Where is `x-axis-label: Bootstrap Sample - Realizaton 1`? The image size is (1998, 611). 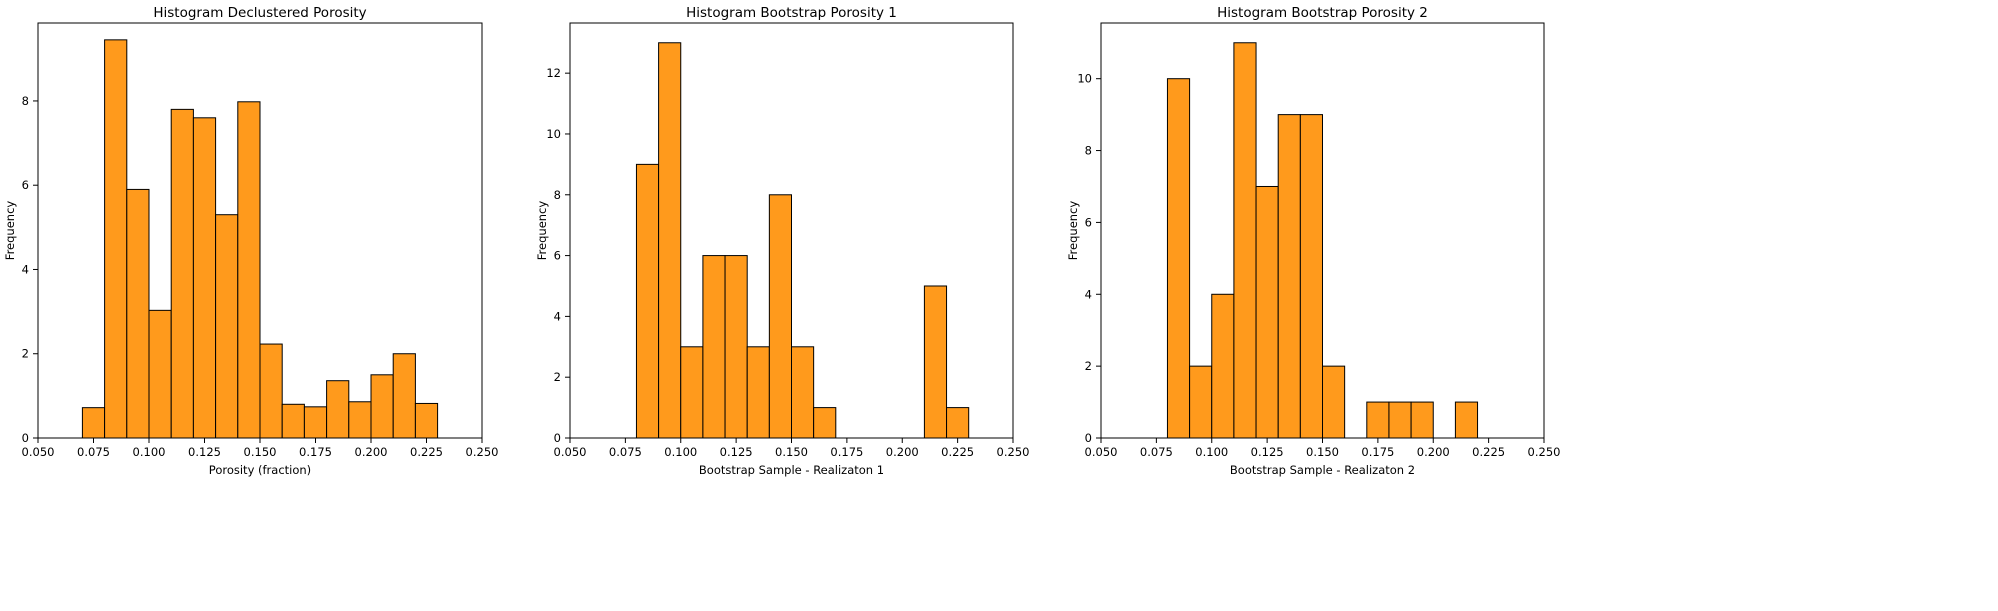
x-axis-label: Bootstrap Sample - Realizaton 1 is located at coordinates (791, 470).